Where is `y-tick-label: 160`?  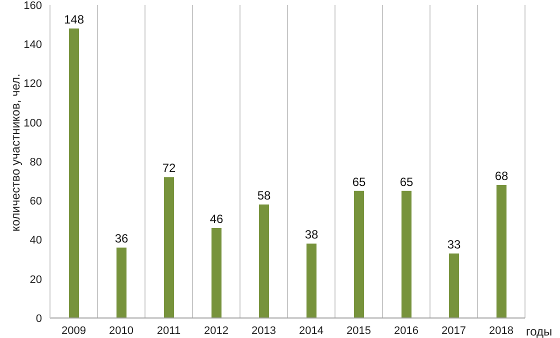 y-tick-label: 160 is located at coordinates (33, 6).